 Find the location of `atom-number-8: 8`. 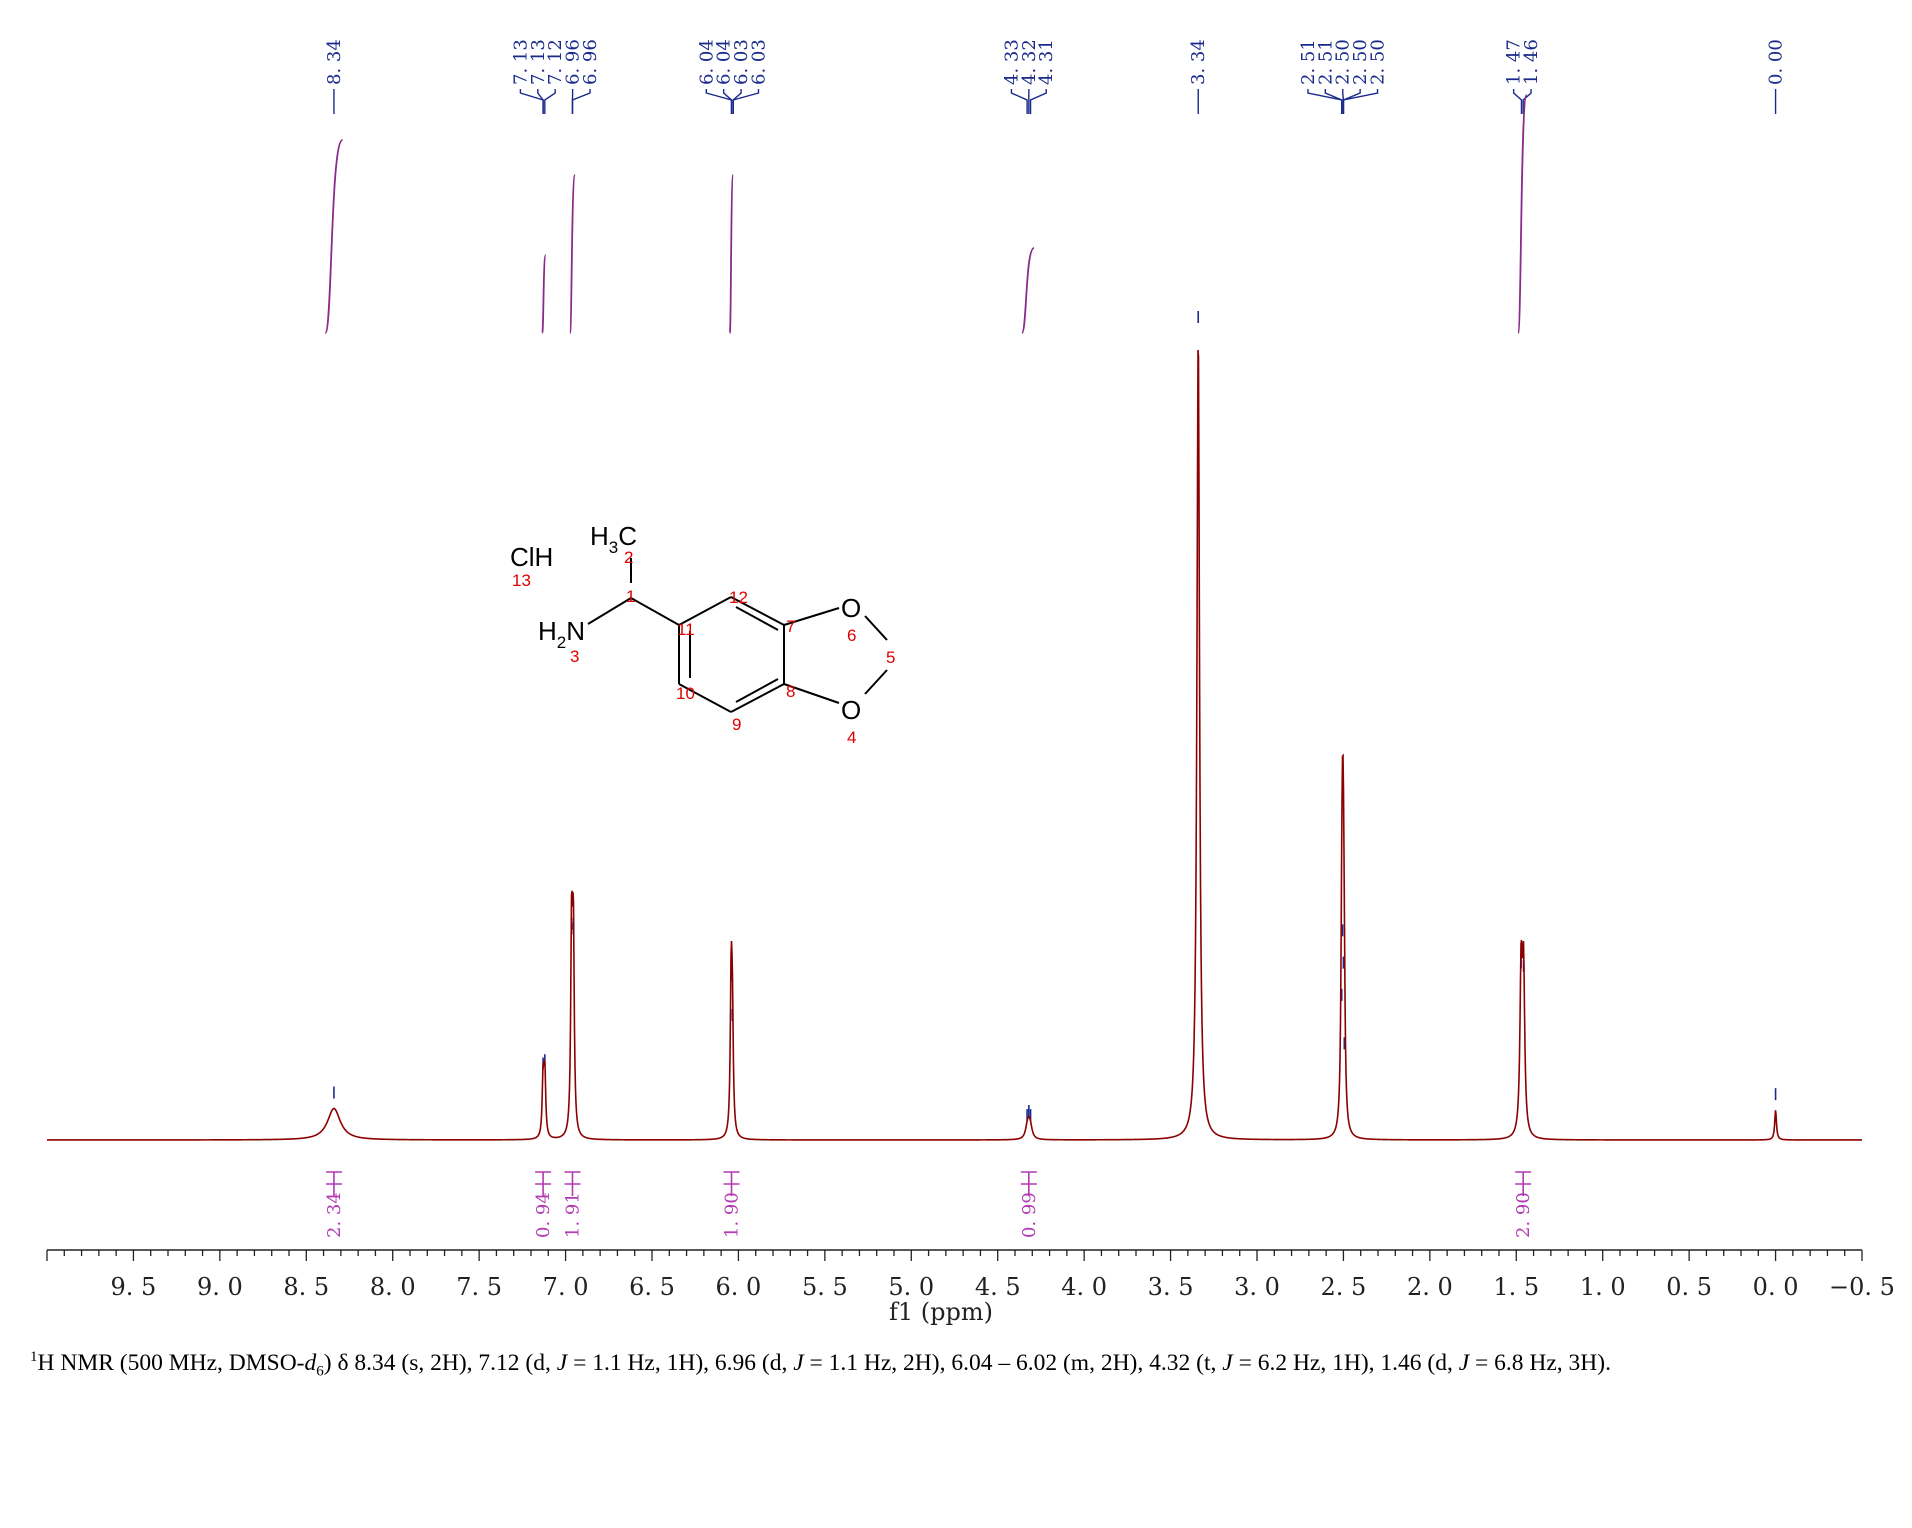

atom-number-8: 8 is located at coordinates (790, 691).